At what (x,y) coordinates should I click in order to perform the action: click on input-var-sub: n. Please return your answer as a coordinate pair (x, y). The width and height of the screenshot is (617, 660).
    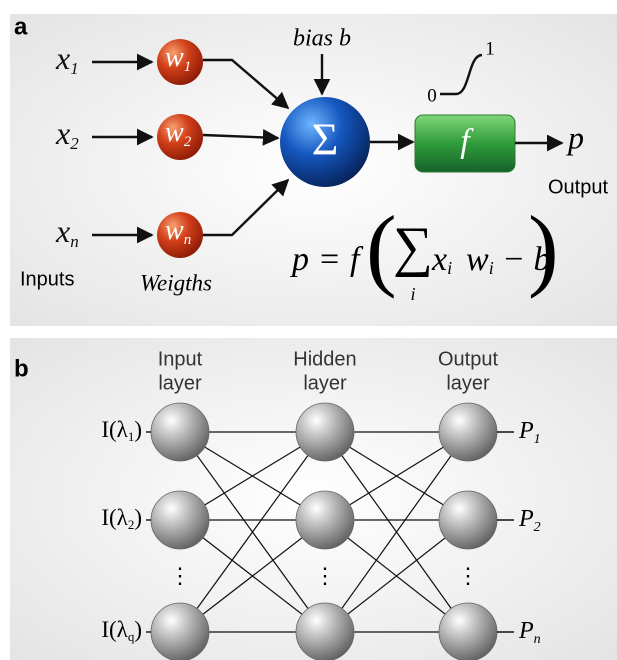
    Looking at the image, I should click on (74, 241).